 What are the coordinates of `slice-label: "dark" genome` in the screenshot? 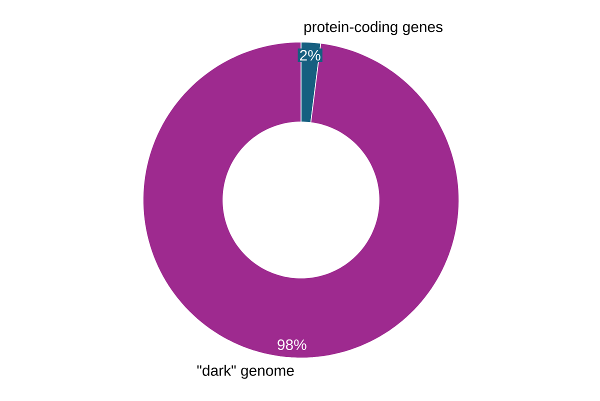 It's located at (245, 371).